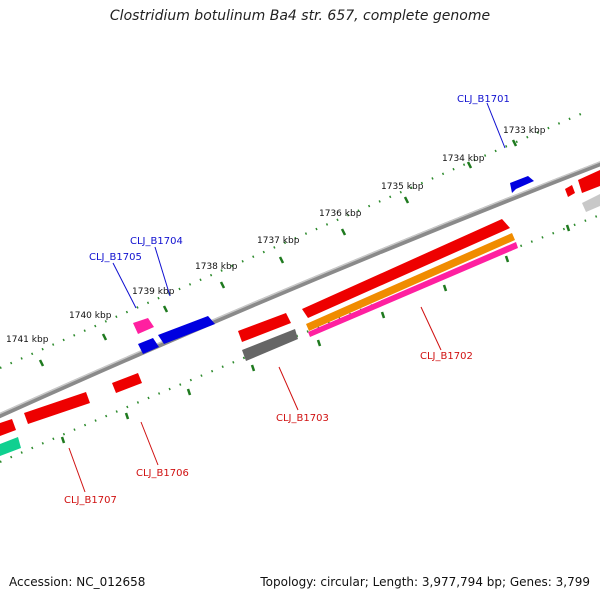  What do you see at coordinates (340, 214) in the screenshot?
I see `scale-label-1736: 1736 kbp` at bounding box center [340, 214].